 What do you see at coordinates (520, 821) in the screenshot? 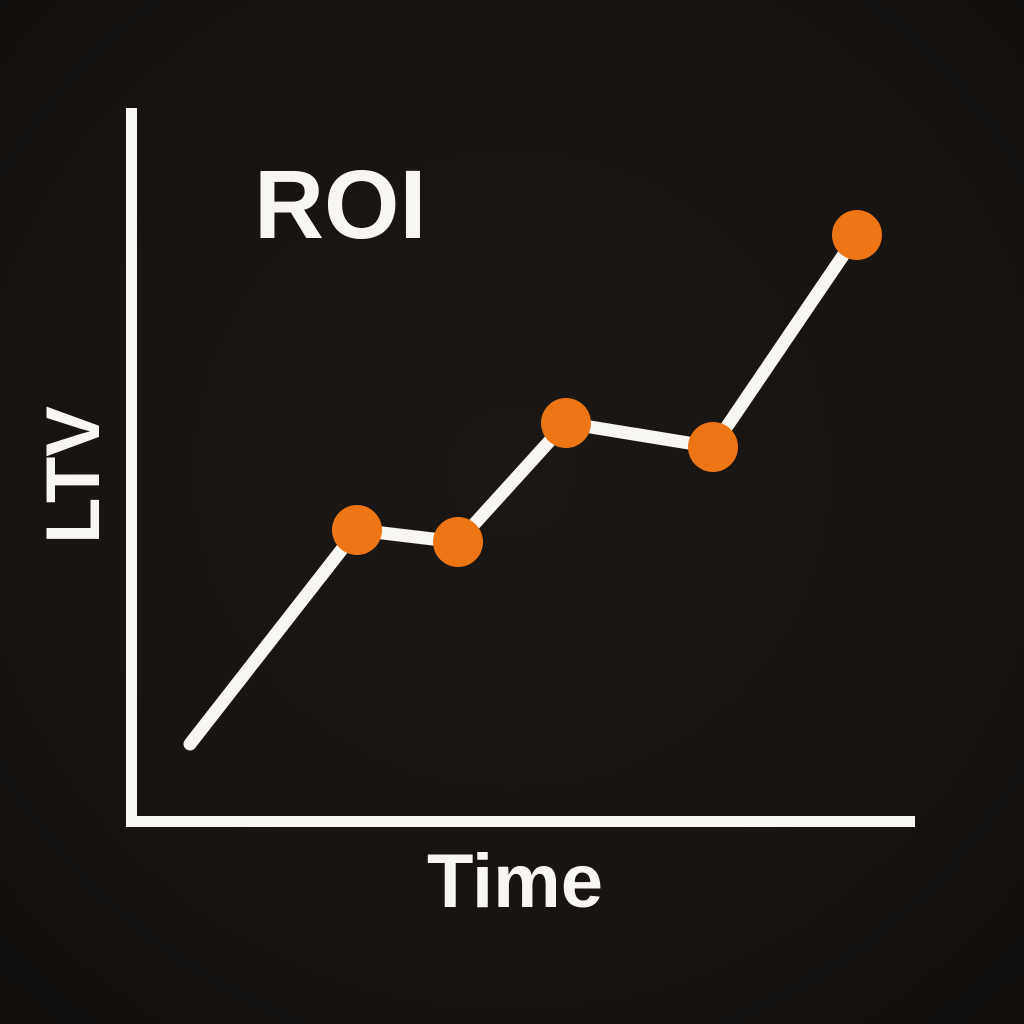
I see `x-axis-line` at bounding box center [520, 821].